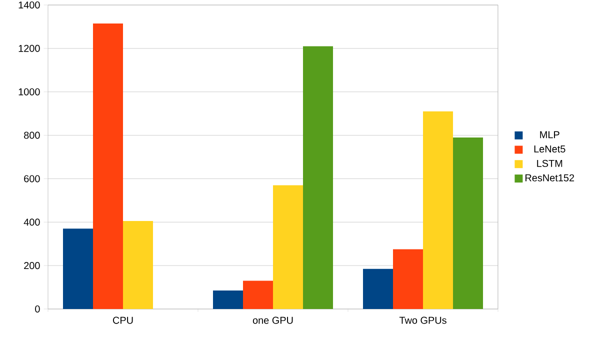  I want to click on legend-label: LeNet5, so click(550, 149).